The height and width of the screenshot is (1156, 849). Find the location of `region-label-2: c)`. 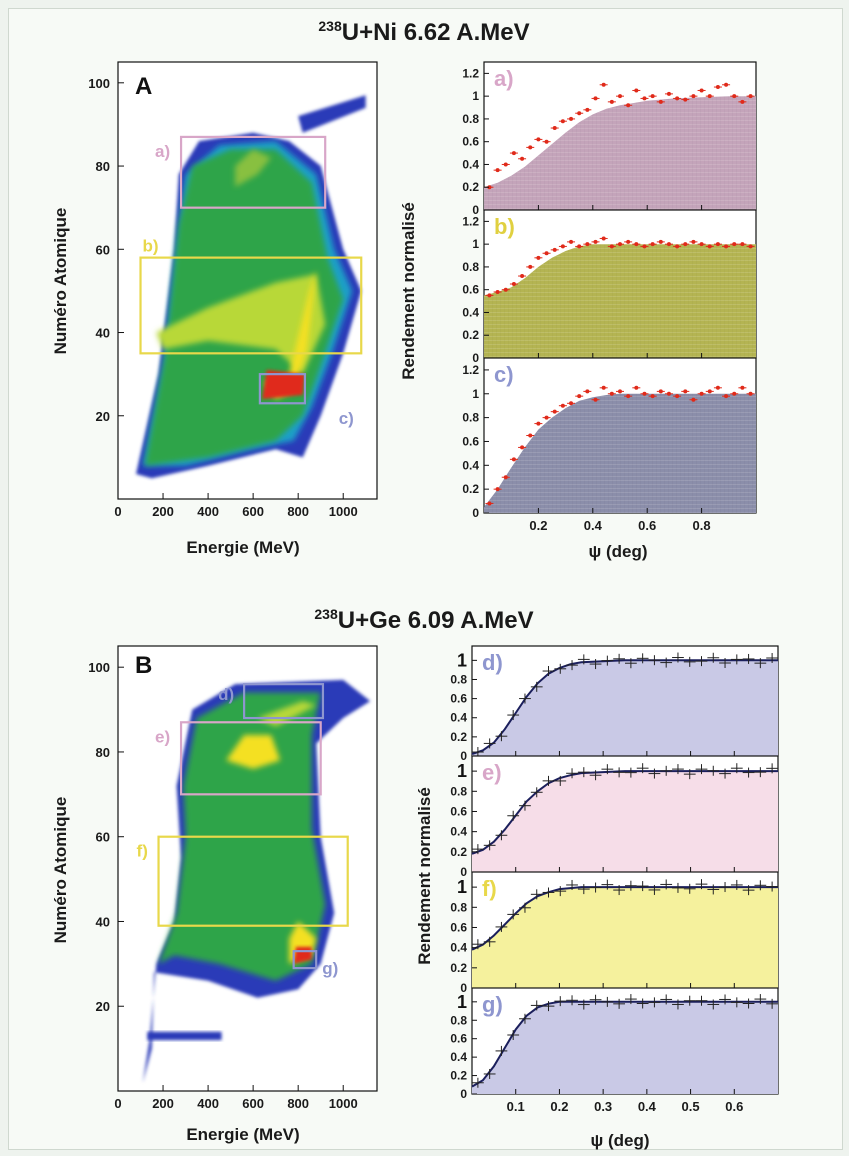

region-label-2: c) is located at coordinates (346, 418).